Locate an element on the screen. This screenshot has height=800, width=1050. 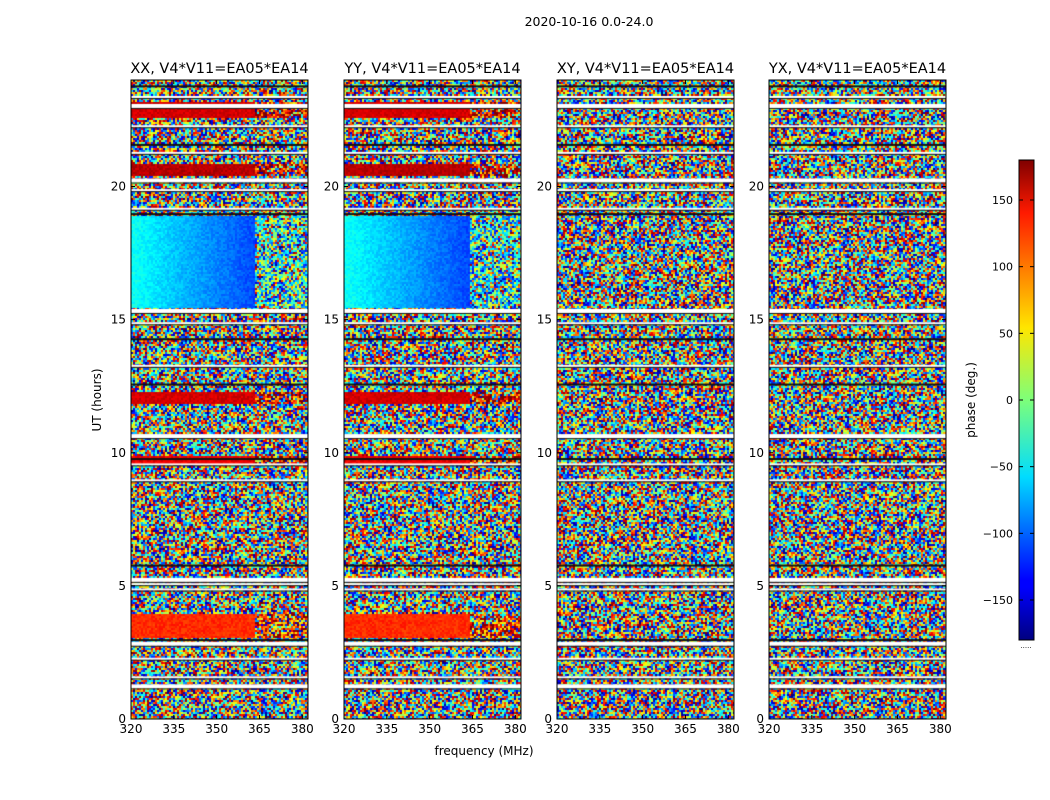
colorbar-tick-label: 100 is located at coordinates (1002, 267).